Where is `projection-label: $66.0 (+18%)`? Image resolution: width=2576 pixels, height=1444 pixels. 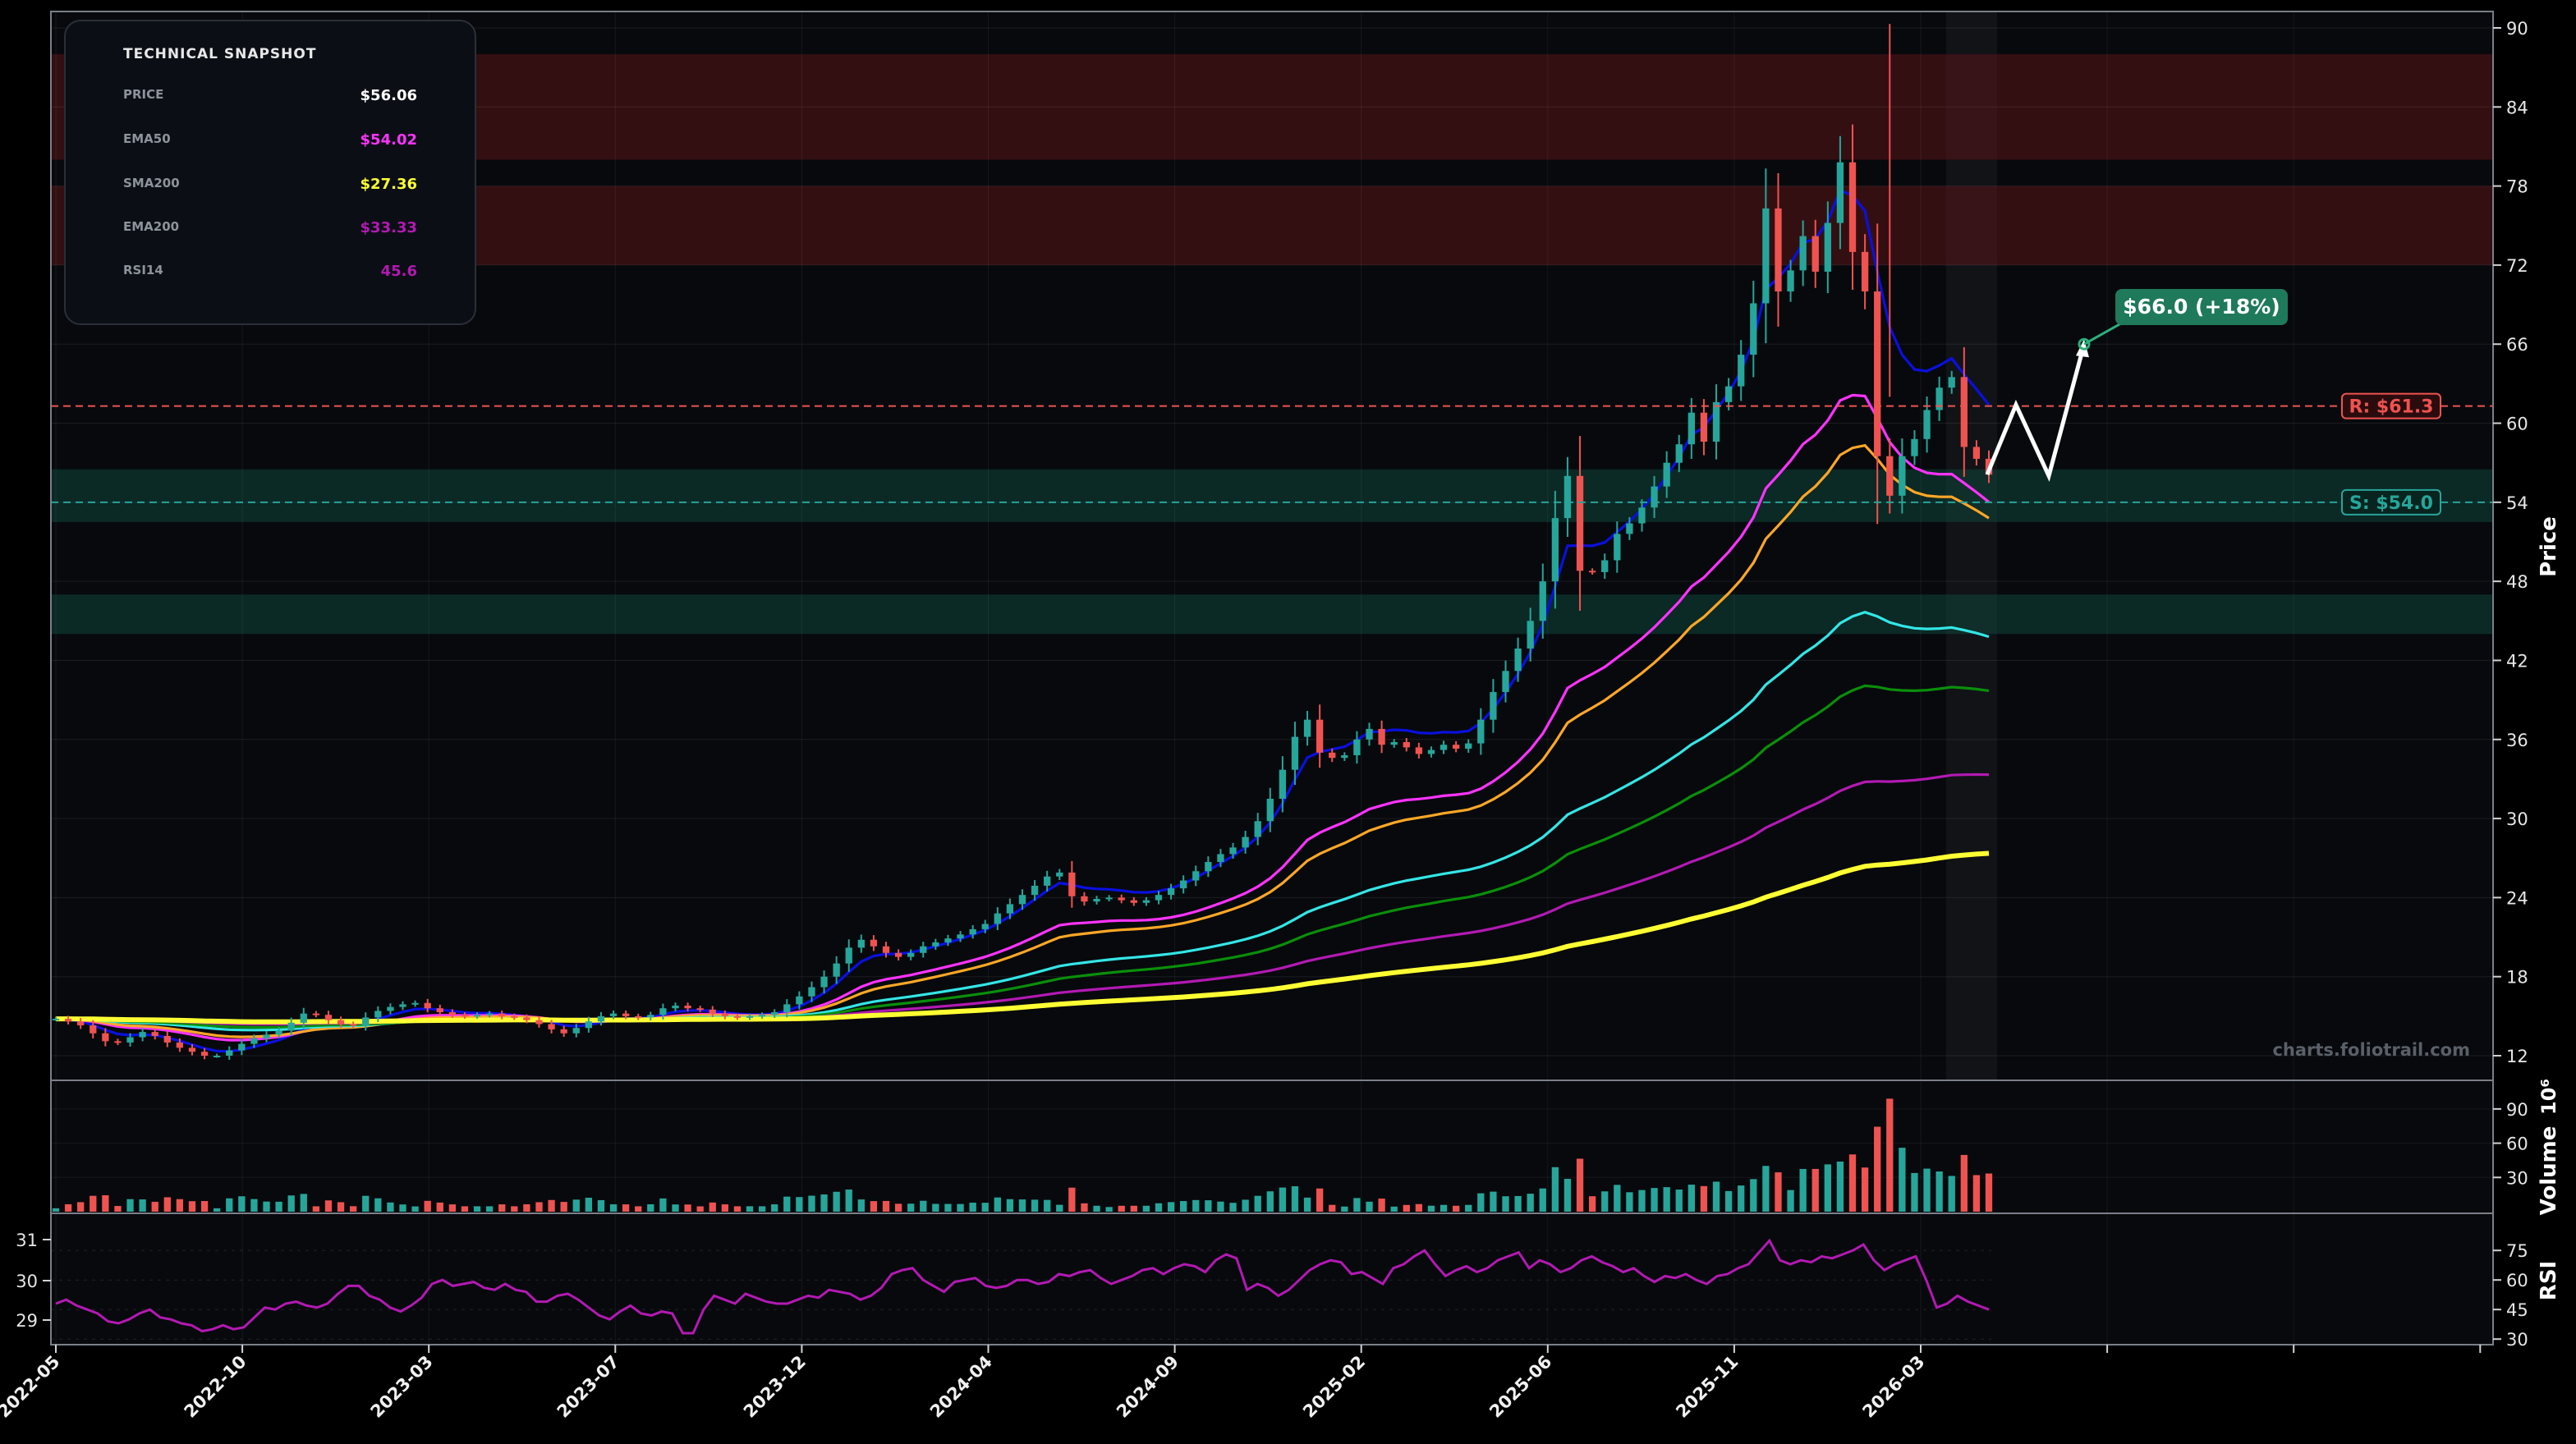 projection-label: $66.0 (+18%) is located at coordinates (2201, 307).